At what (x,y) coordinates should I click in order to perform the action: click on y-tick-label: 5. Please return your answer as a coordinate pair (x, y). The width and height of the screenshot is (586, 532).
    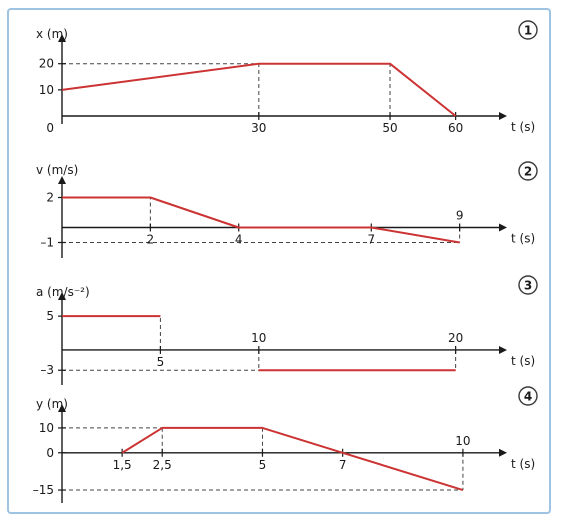
    Looking at the image, I should click on (50, 316).